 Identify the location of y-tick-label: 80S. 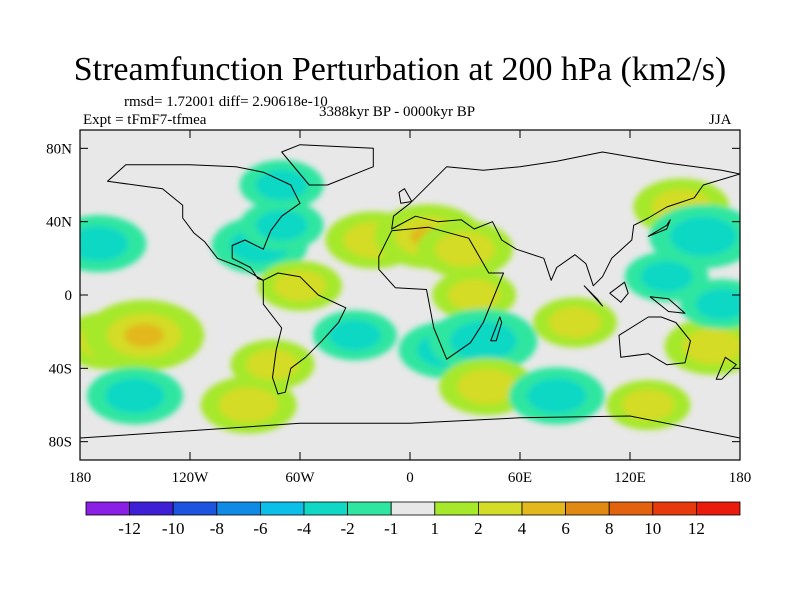
(60, 443).